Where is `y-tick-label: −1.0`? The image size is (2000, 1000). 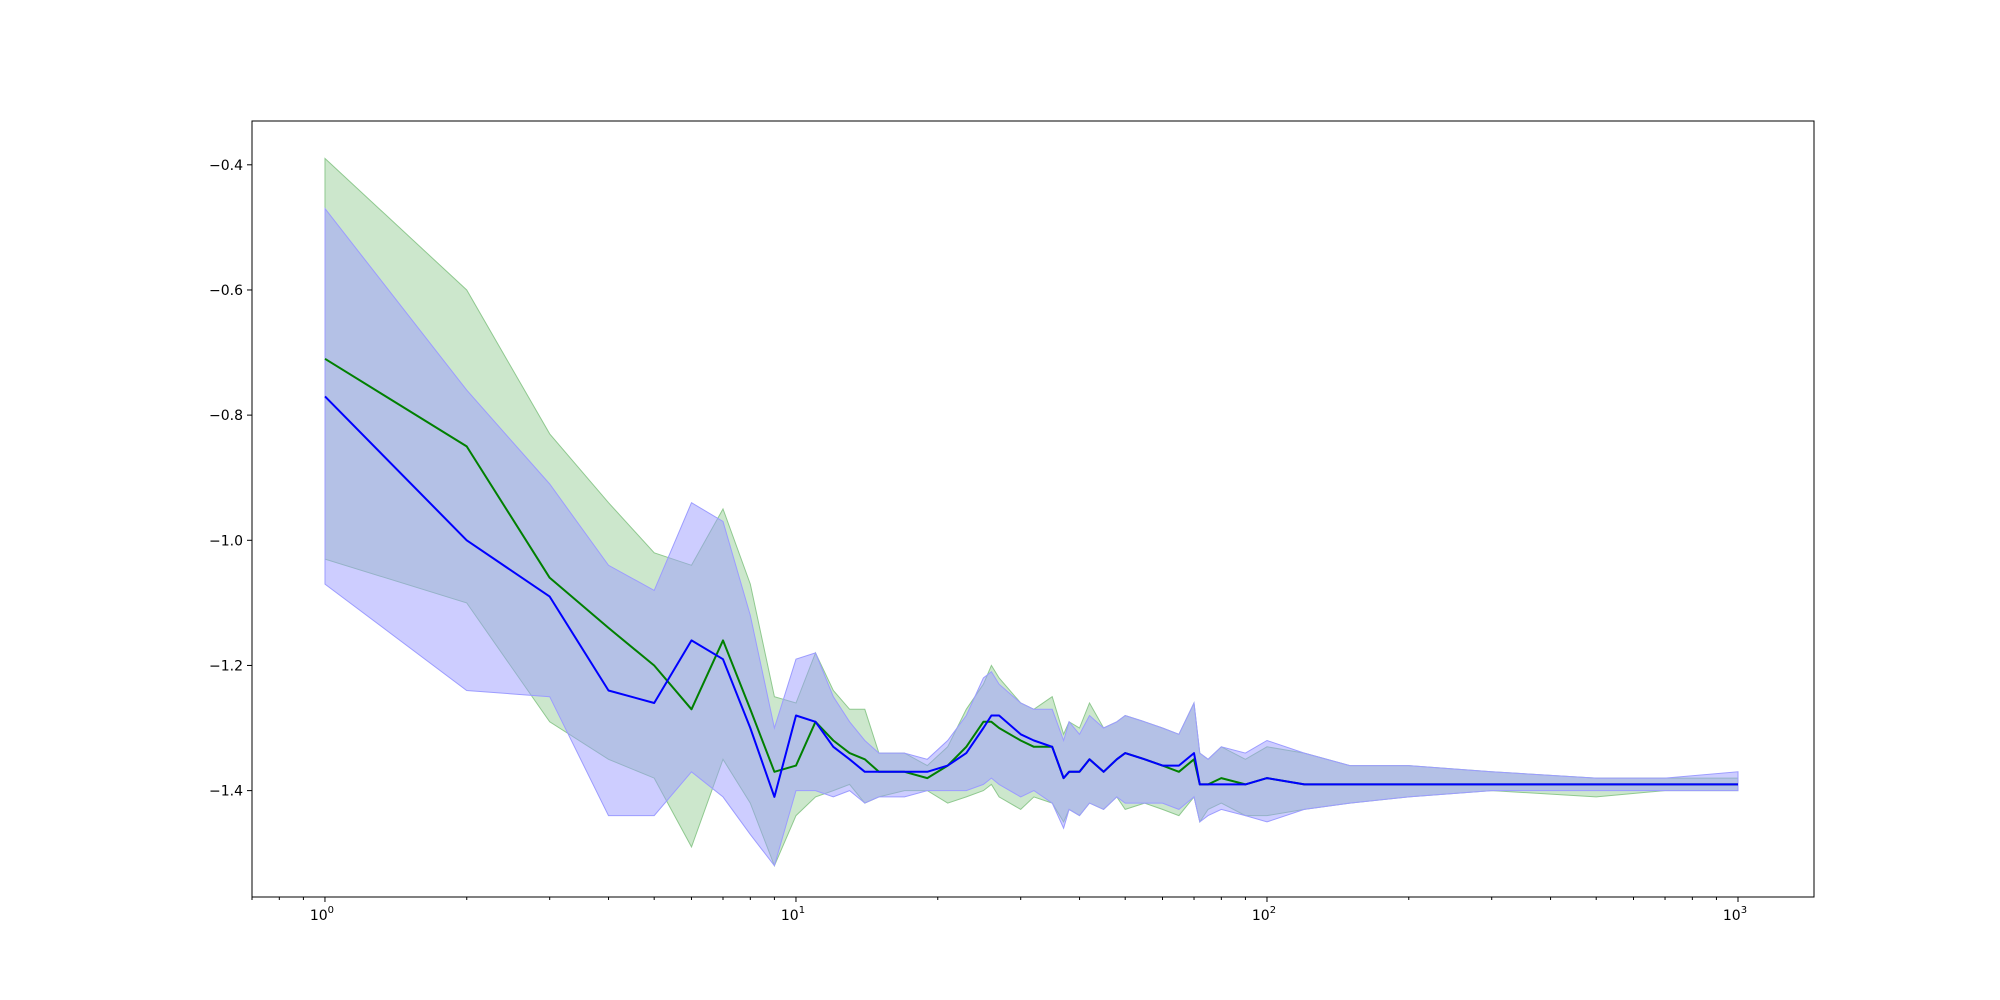 y-tick-label: −1.0 is located at coordinates (226, 541).